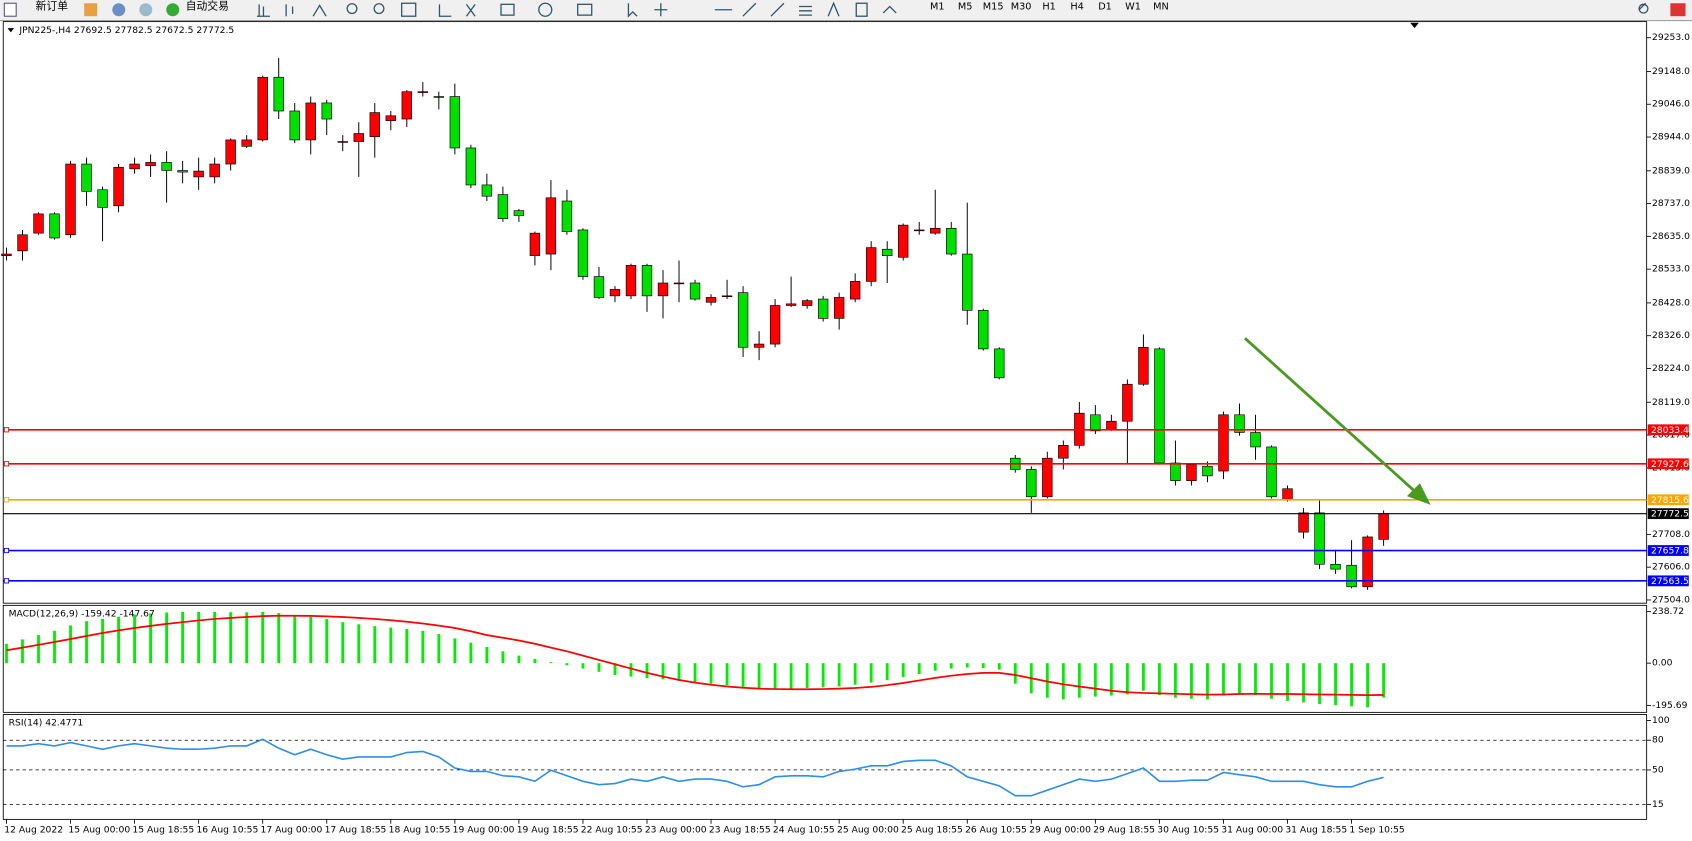  I want to click on x-tick-label: 18 Aug 10:55, so click(420, 830).